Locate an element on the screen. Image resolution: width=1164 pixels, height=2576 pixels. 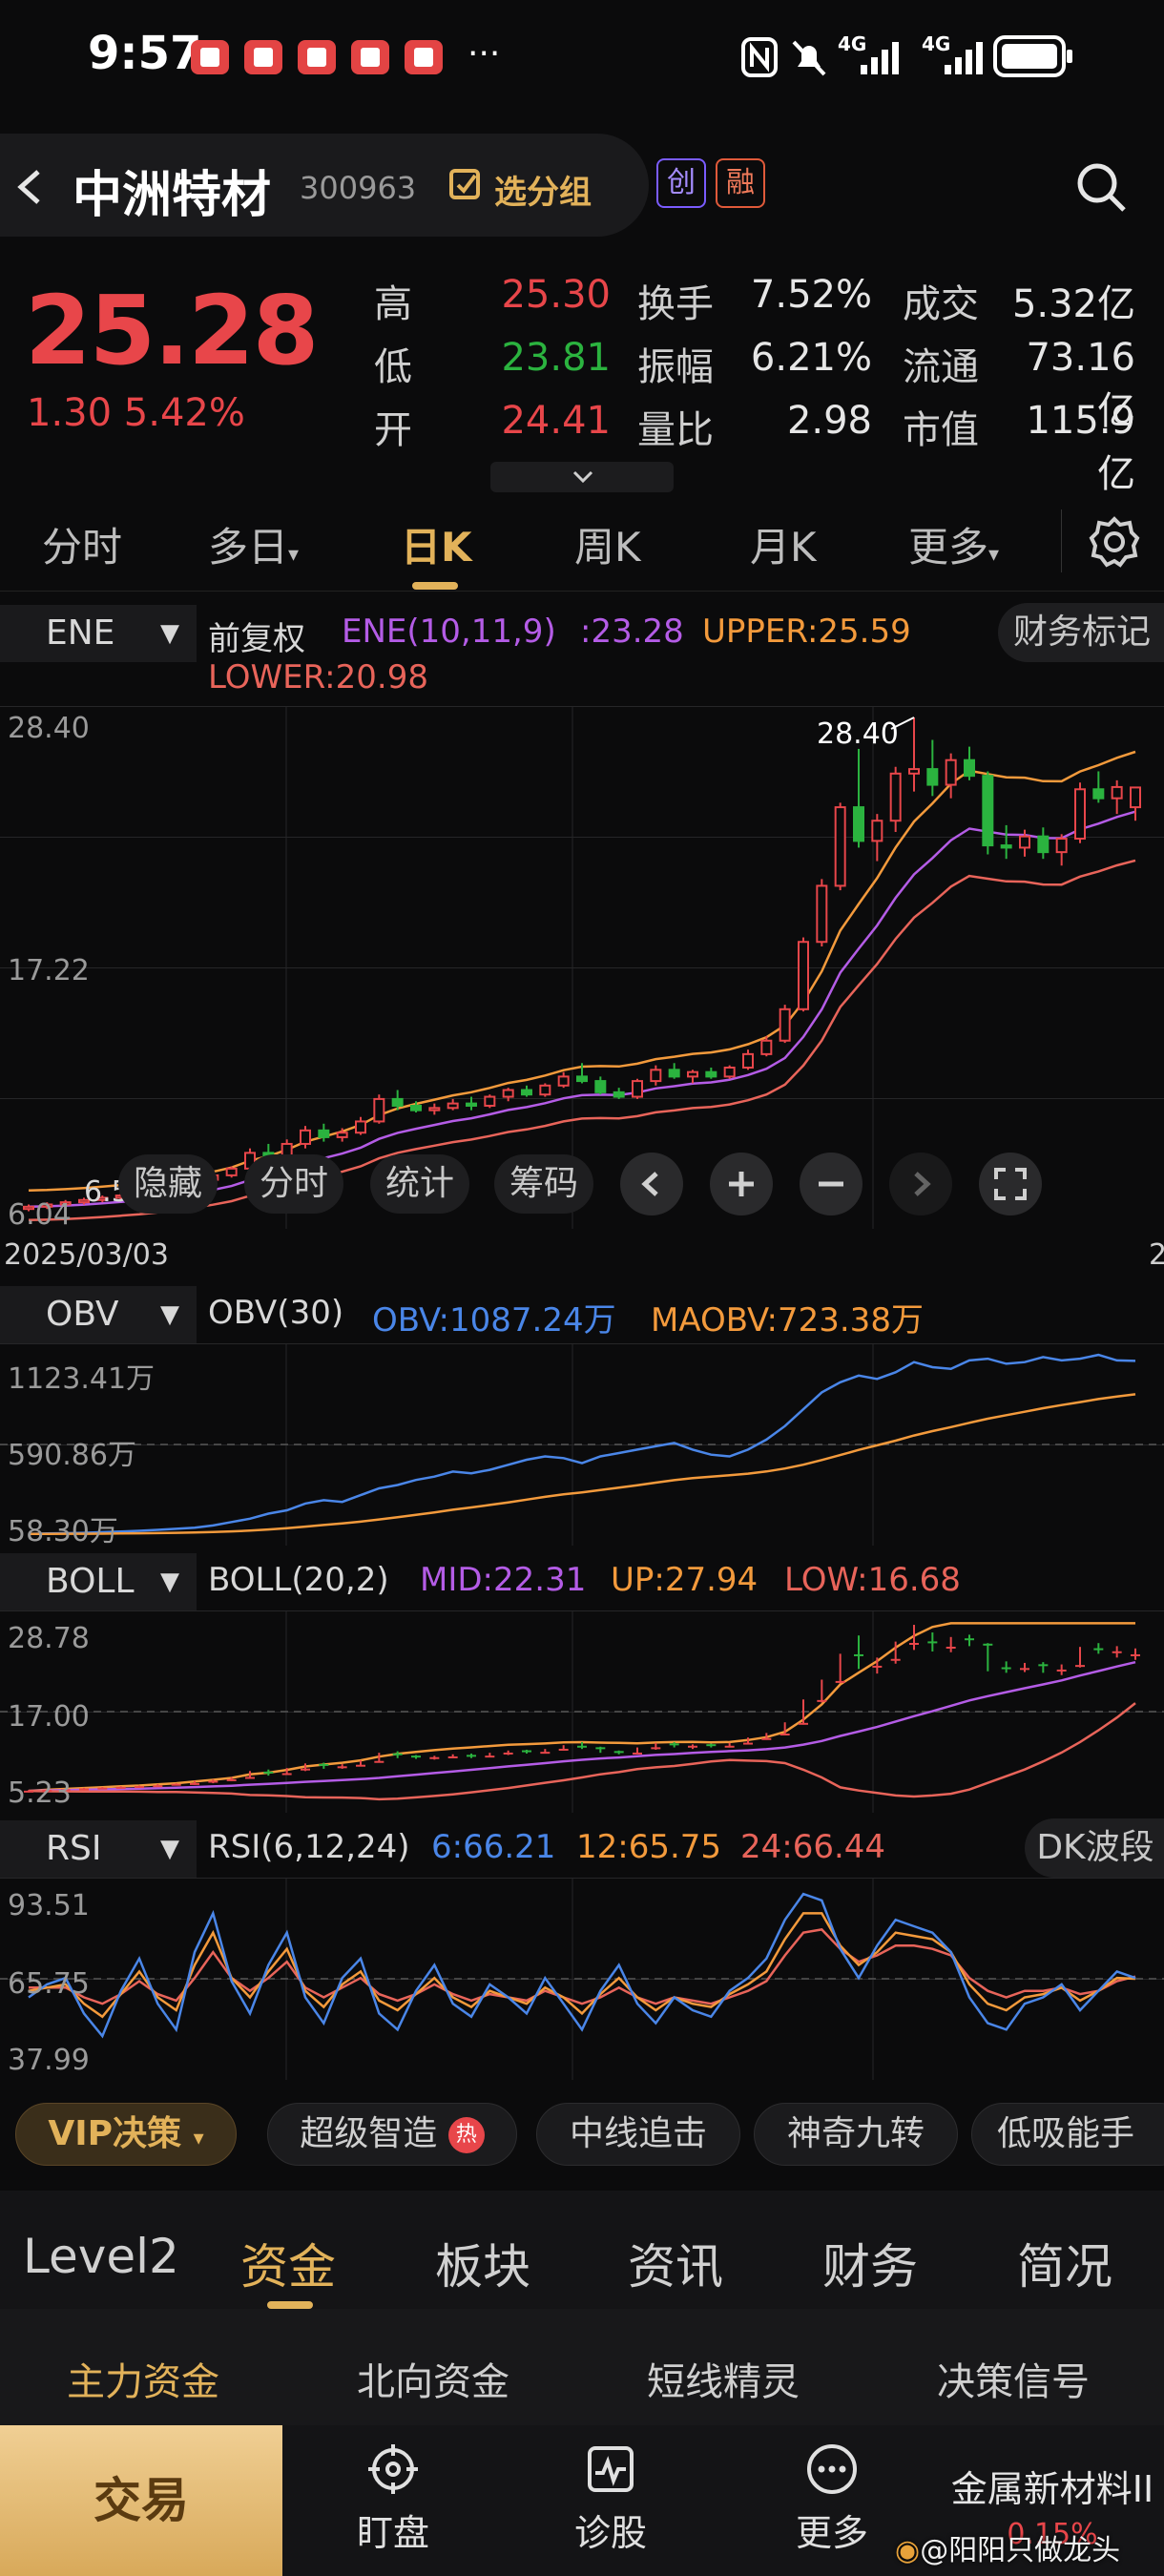
nav-diagnose: 诊股 is located at coordinates (610, 2499).